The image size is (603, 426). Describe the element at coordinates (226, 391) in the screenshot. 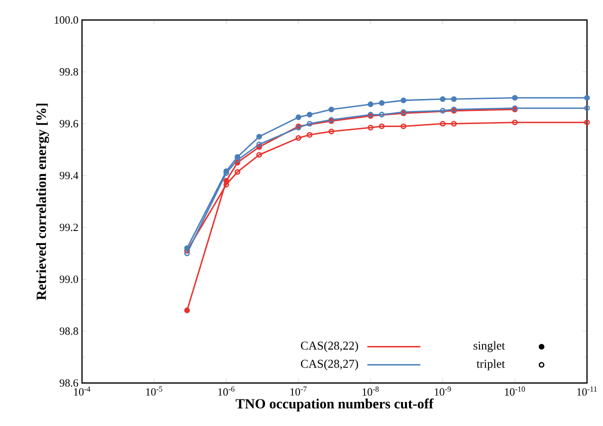

I see `x-tick-label: 10$^{-6}$` at that location.